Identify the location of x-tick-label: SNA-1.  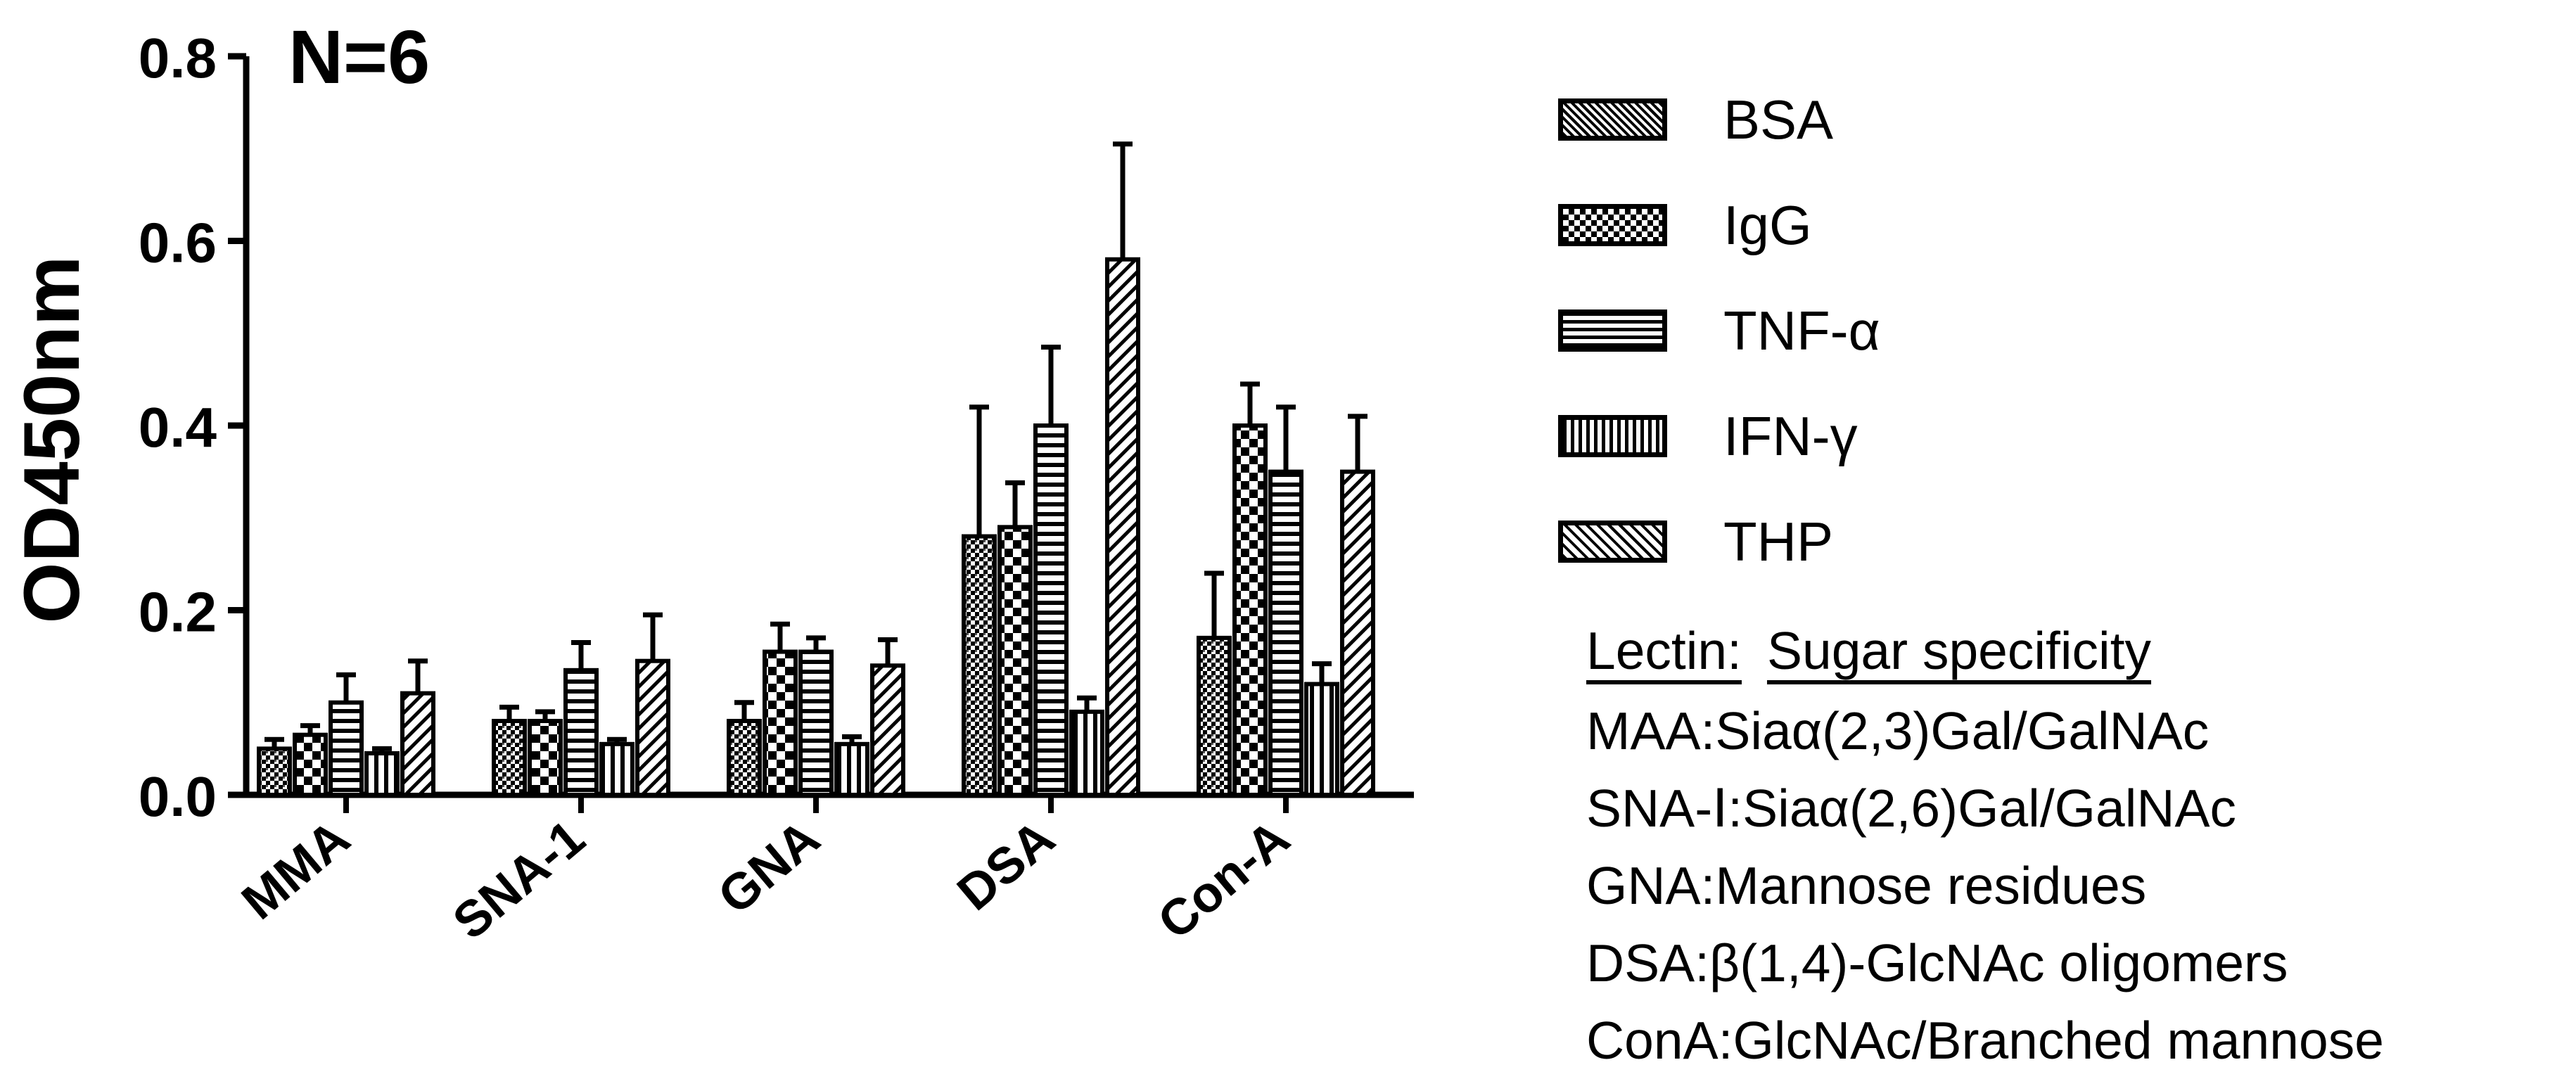
(518, 880).